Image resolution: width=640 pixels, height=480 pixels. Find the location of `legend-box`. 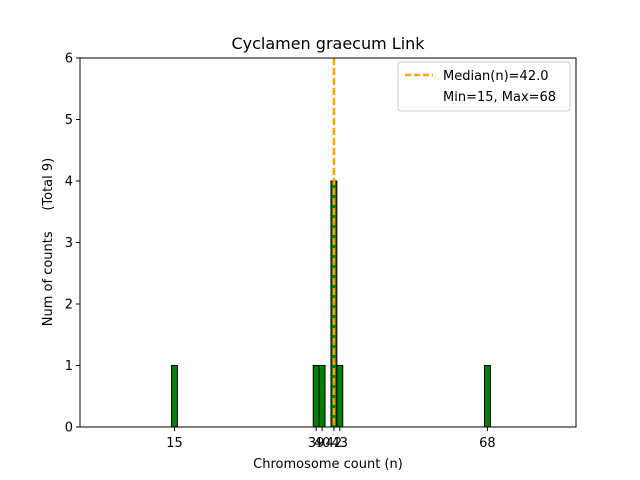

legend-box is located at coordinates (484, 86).